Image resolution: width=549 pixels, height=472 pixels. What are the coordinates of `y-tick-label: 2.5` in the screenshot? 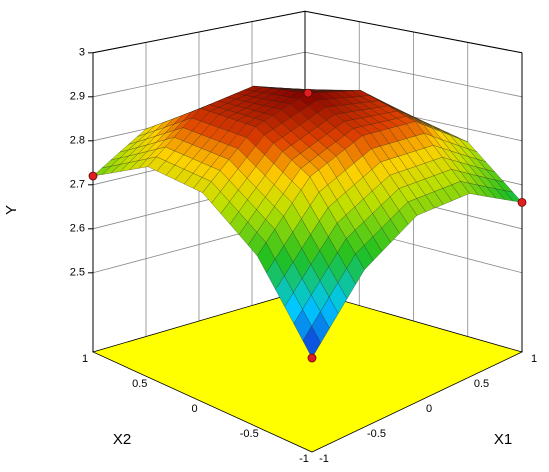 It's located at (77, 273).